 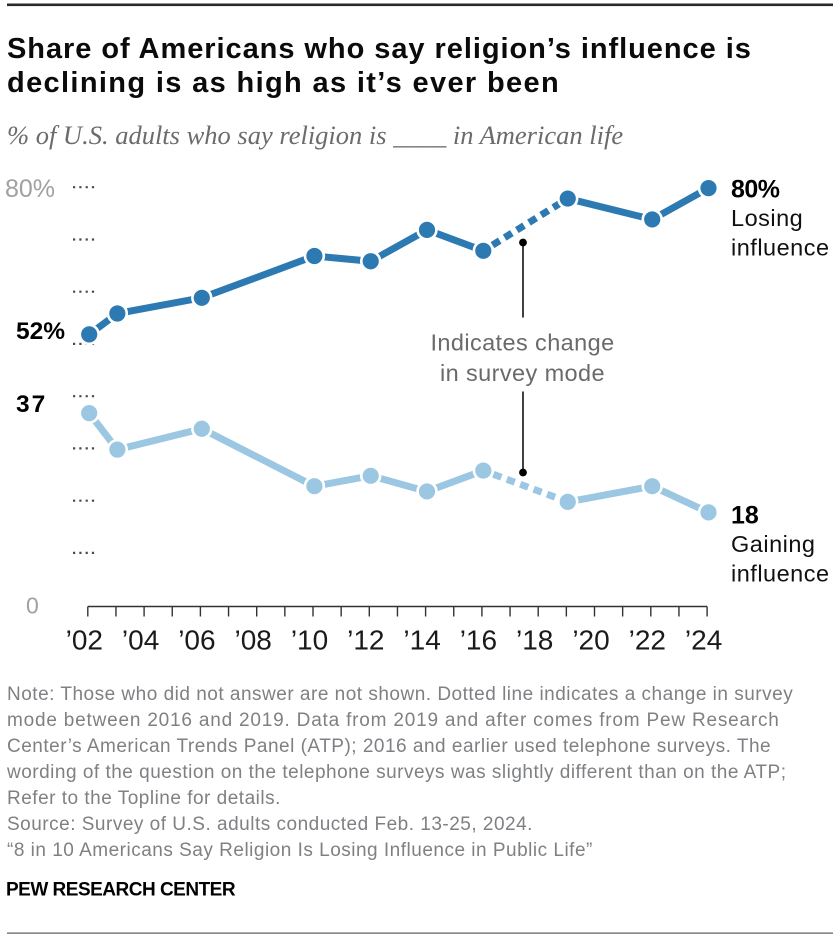 What do you see at coordinates (309, 640) in the screenshot?
I see `svg-text: ’10` at bounding box center [309, 640].